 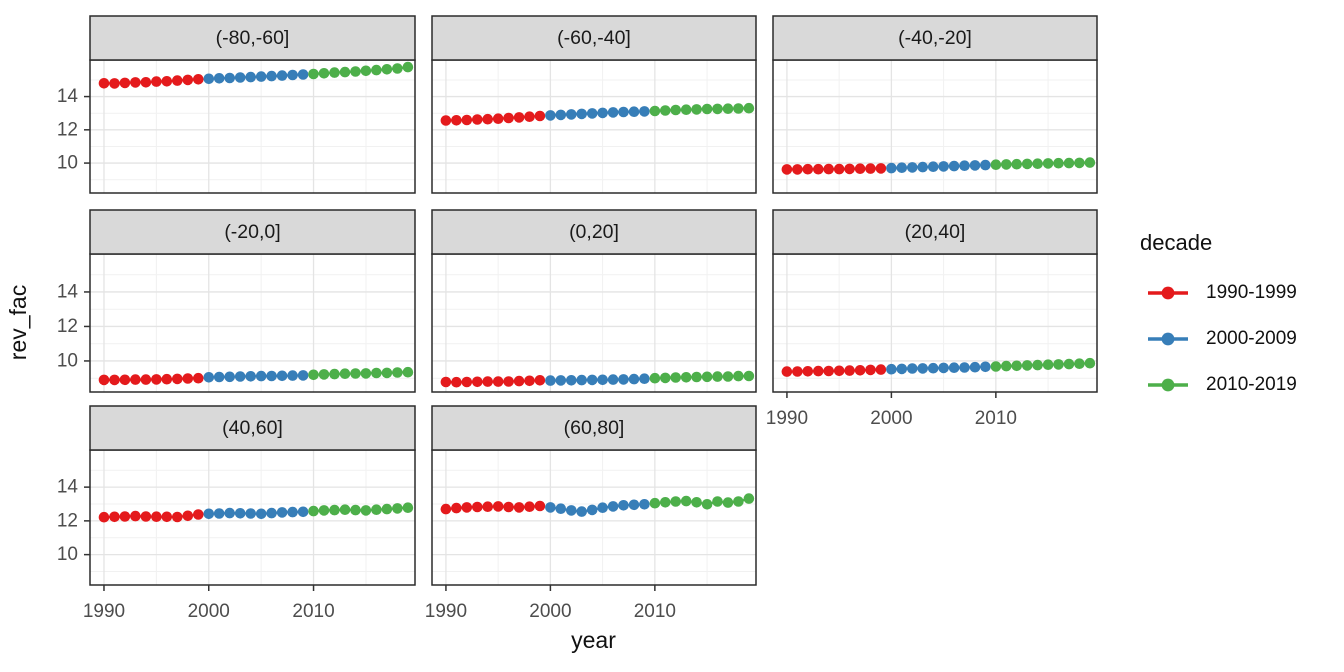 I want to click on y-tick-label: 14, so click(x=68, y=291).